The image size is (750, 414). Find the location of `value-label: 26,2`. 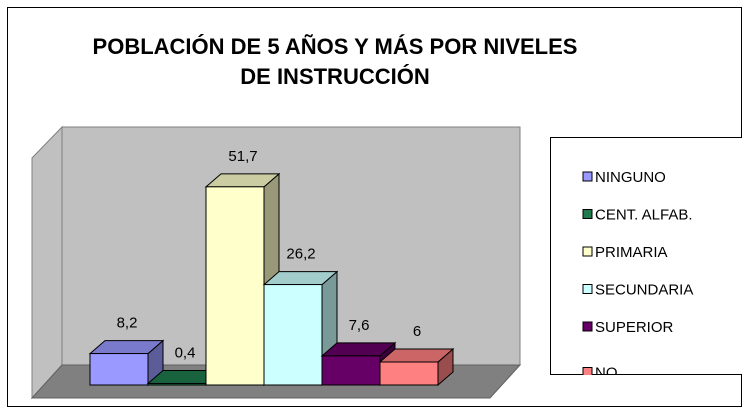

value-label: 26,2 is located at coordinates (300, 254).